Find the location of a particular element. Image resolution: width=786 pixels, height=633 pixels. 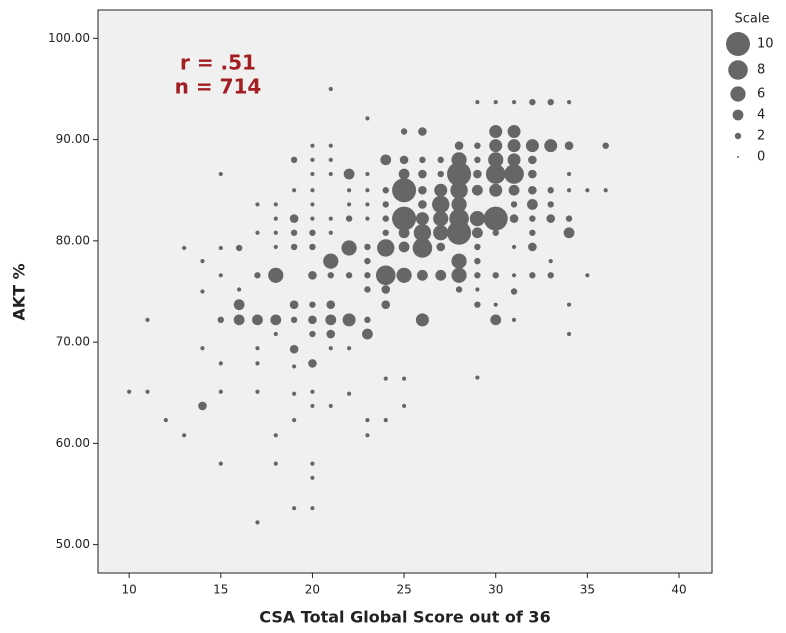

legend-label: 2 is located at coordinates (761, 136).